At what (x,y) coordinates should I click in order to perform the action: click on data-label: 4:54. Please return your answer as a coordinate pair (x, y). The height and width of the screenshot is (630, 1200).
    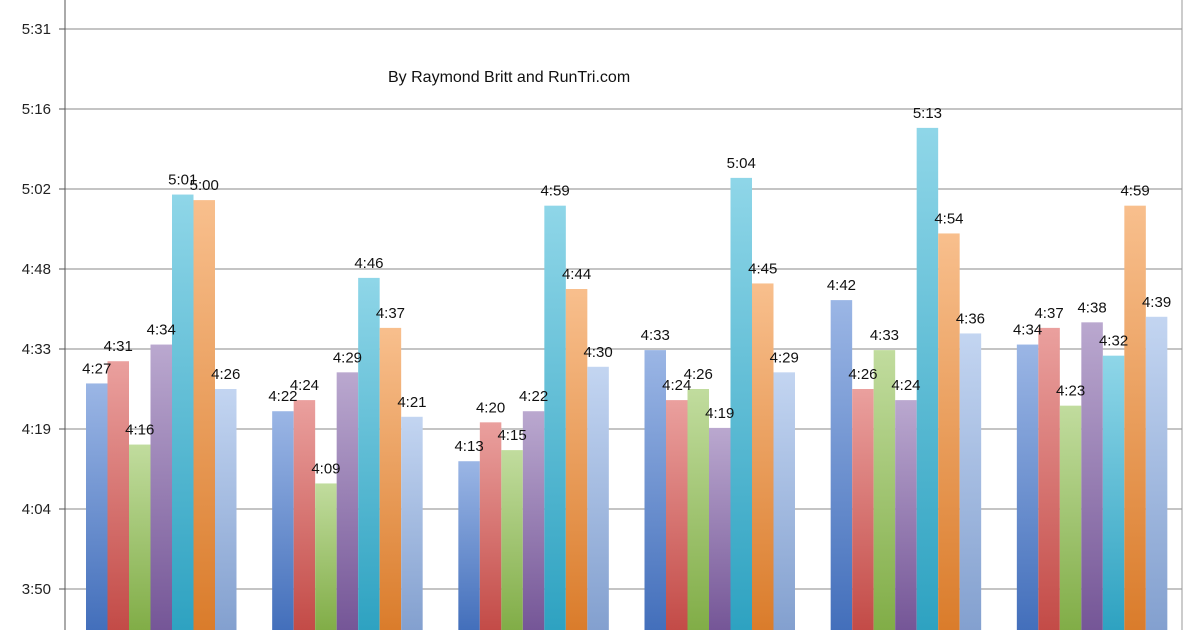
    Looking at the image, I should click on (948, 218).